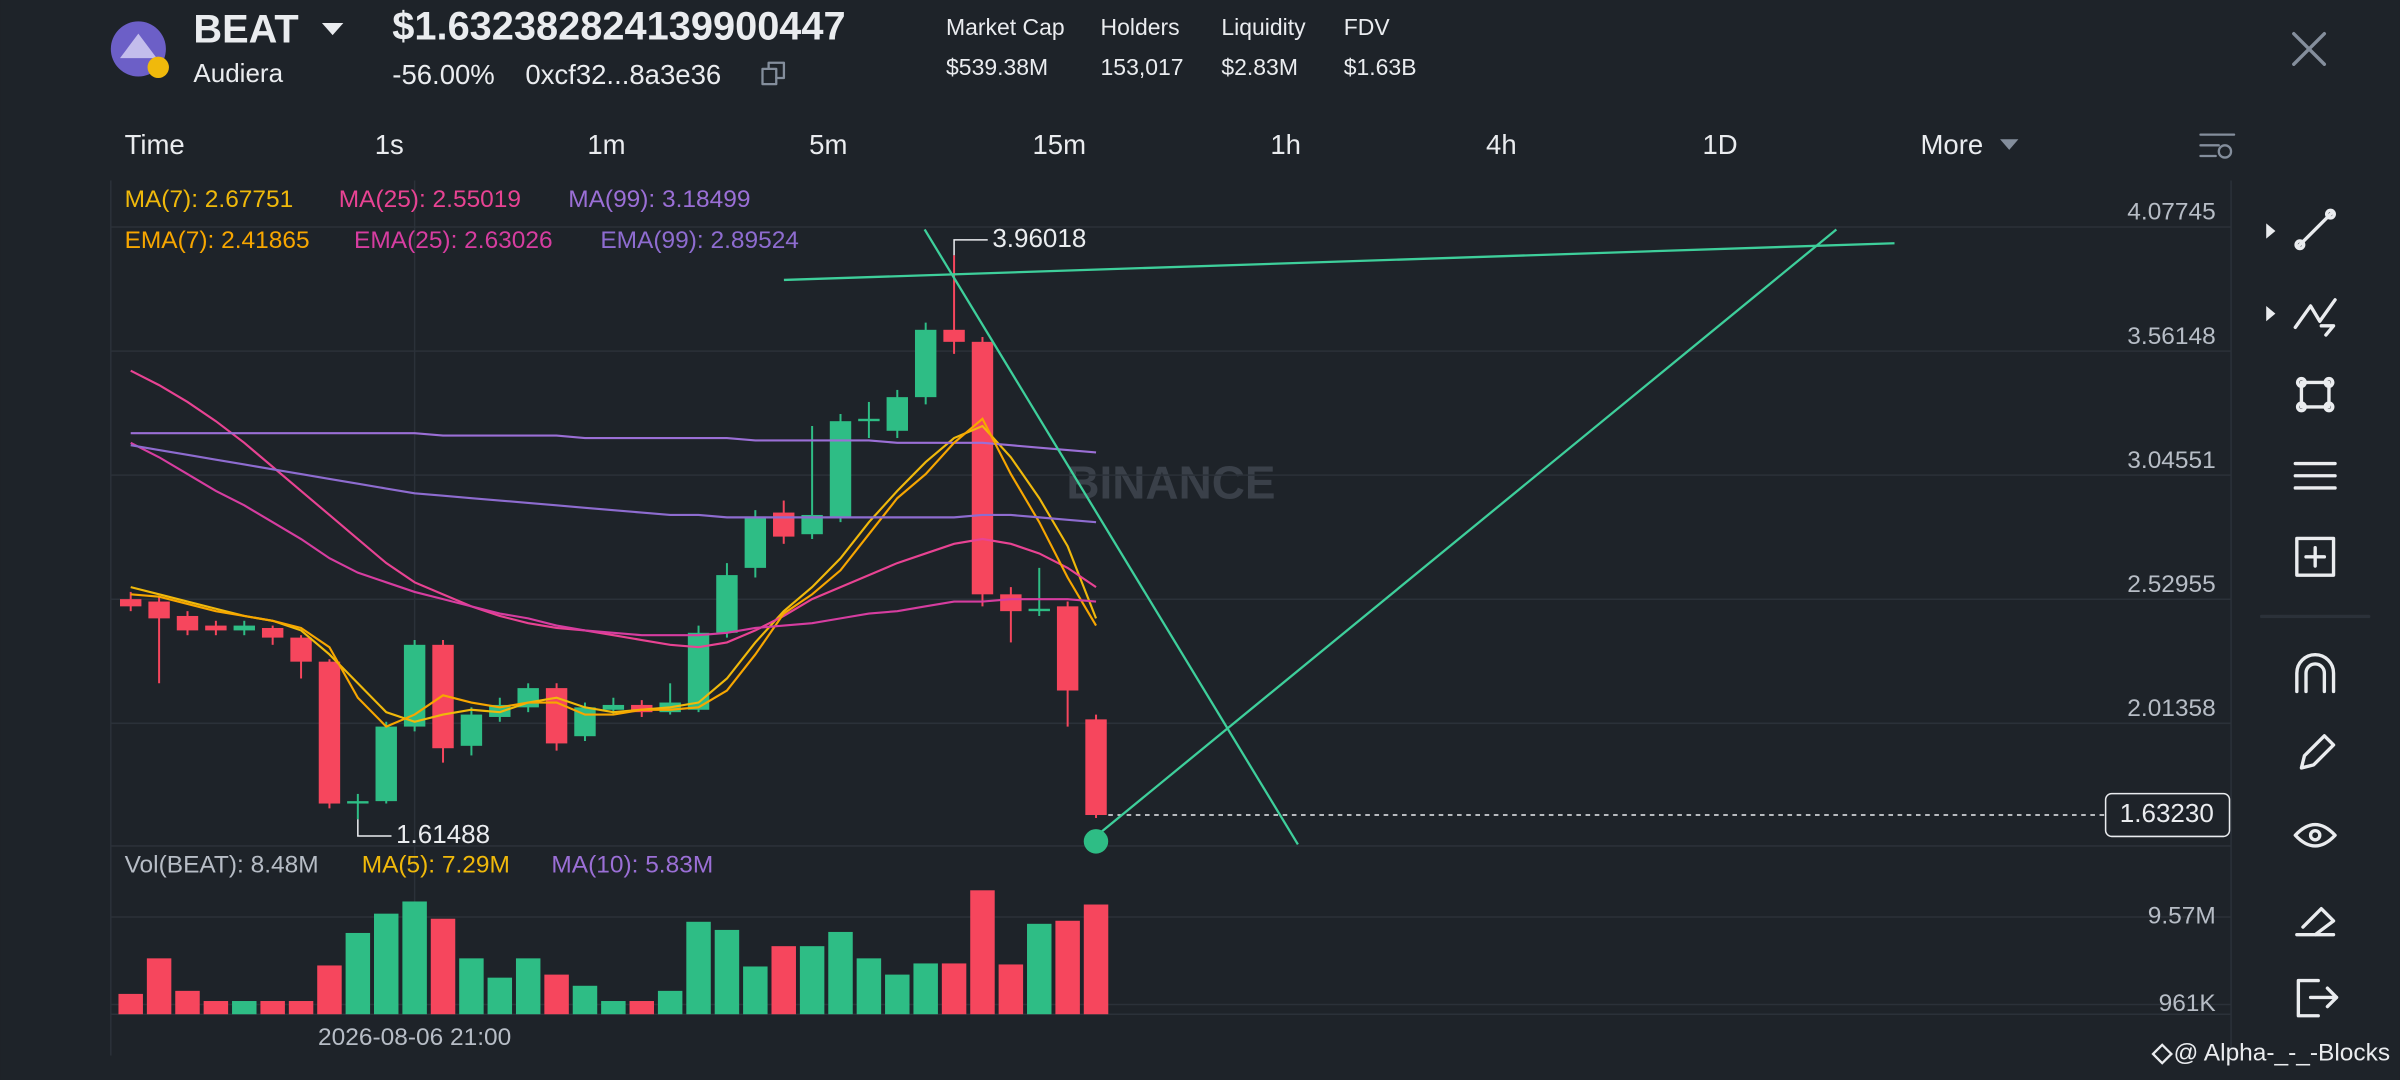 This screenshot has width=2400, height=1080. What do you see at coordinates (2171, 584) in the screenshot?
I see `y-tick-label: 2.52955` at bounding box center [2171, 584].